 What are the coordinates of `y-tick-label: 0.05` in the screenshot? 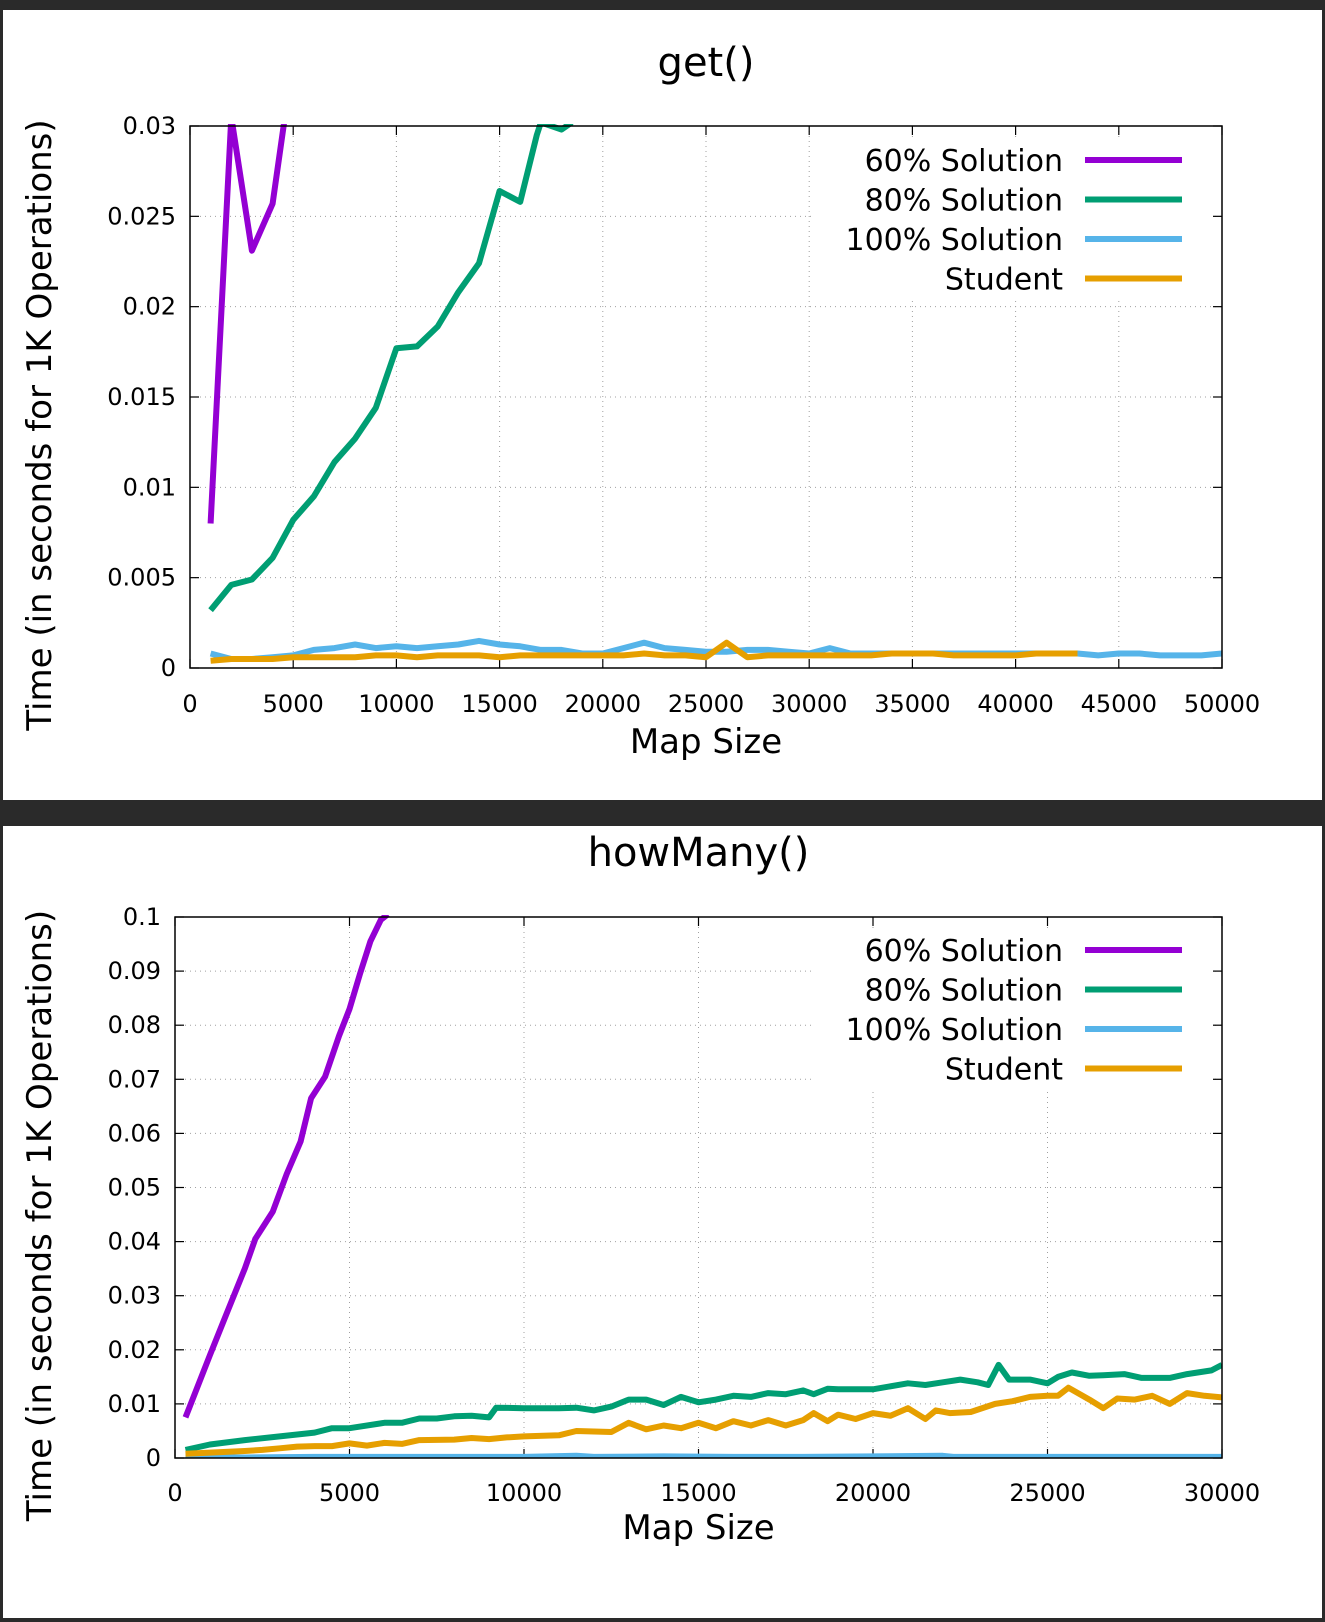 It's located at (134, 1188).